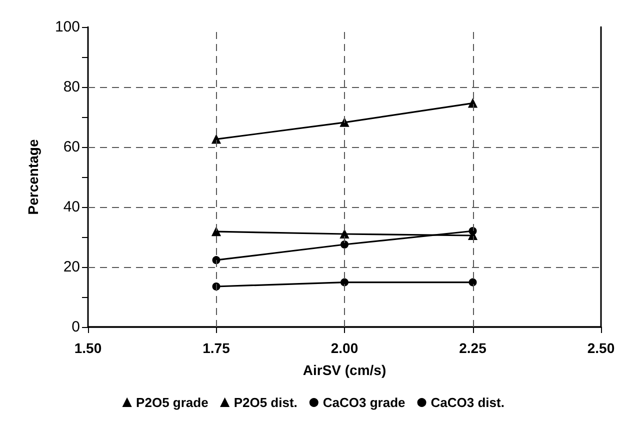 The width and height of the screenshot is (627, 434). What do you see at coordinates (172, 402) in the screenshot?
I see `legend-label: P2O5 grade` at bounding box center [172, 402].